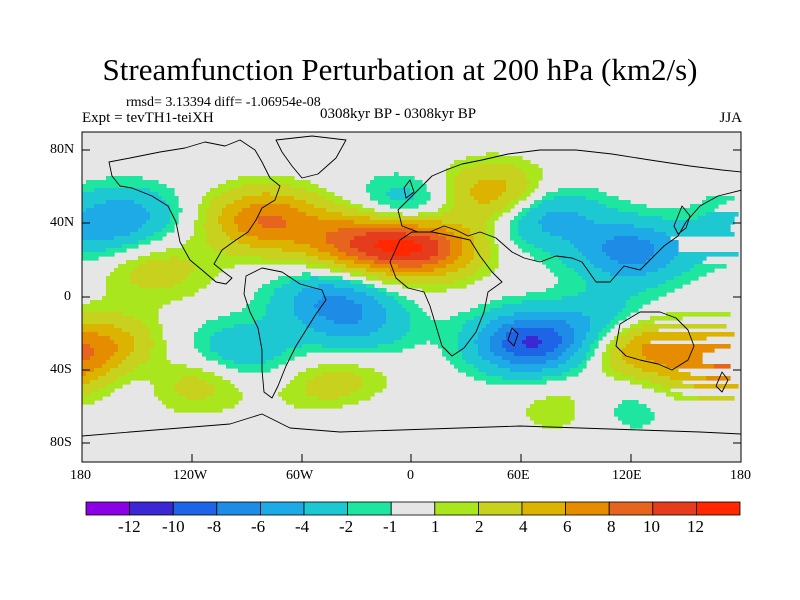  I want to click on x-tick-label: 0, so click(410, 475).